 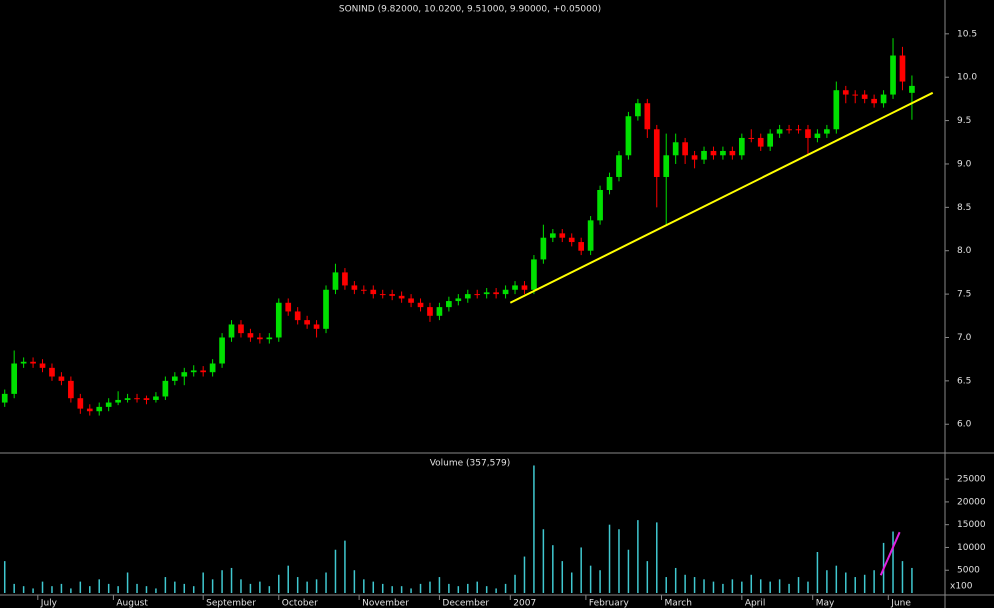 What do you see at coordinates (961, 587) in the screenshot?
I see `unit-label: x100` at bounding box center [961, 587].